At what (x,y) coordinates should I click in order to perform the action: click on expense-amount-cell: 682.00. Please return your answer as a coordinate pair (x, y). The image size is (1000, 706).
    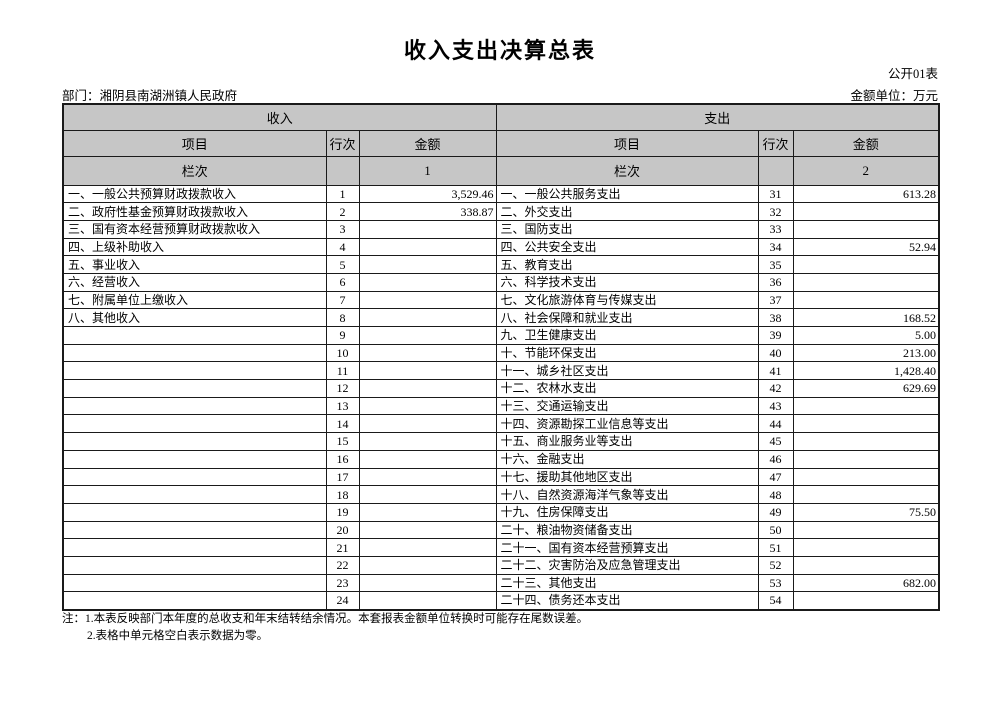
    Looking at the image, I should click on (866, 583).